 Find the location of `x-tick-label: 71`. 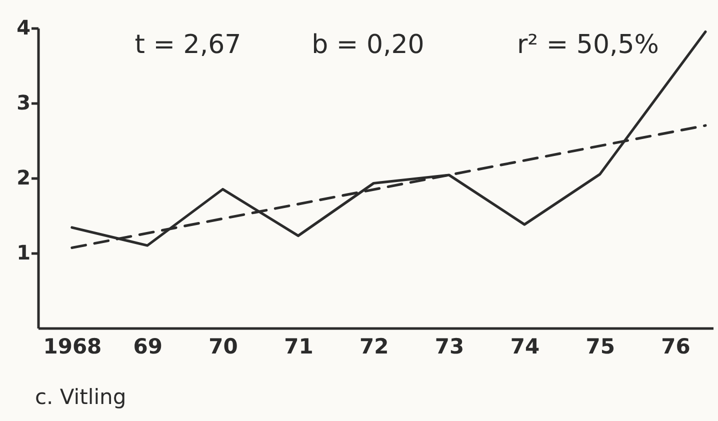

x-tick-label: 71 is located at coordinates (299, 346).